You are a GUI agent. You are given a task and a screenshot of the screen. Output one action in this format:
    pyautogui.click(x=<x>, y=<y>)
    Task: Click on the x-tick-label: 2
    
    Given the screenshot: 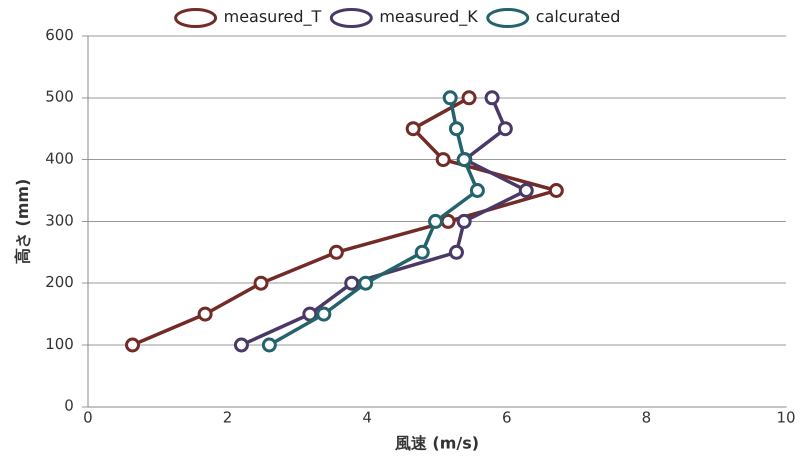 What is the action you would take?
    pyautogui.click(x=227, y=417)
    